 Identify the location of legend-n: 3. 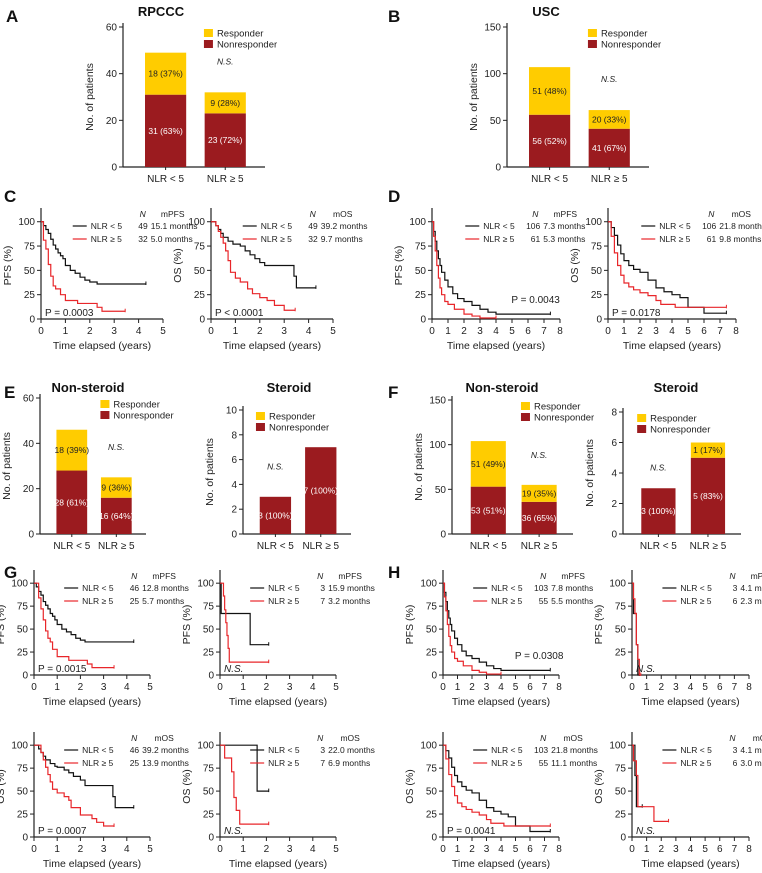
(322, 750).